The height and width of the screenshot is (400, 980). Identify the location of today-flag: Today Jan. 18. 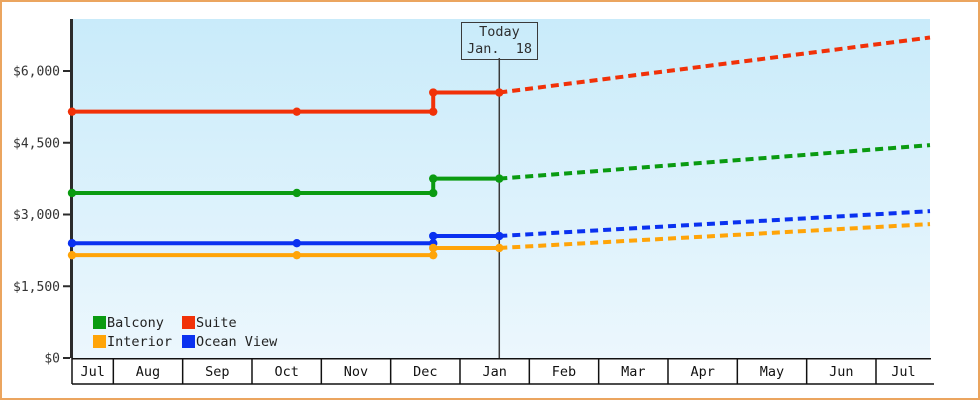
(499, 41).